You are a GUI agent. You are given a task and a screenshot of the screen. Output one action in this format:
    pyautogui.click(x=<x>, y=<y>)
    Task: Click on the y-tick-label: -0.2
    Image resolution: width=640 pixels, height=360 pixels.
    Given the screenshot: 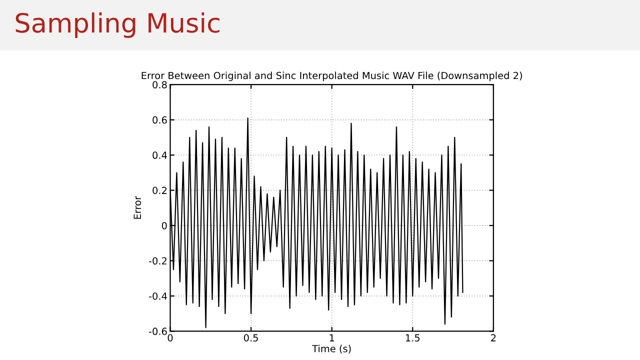 What is the action you would take?
    pyautogui.click(x=157, y=261)
    